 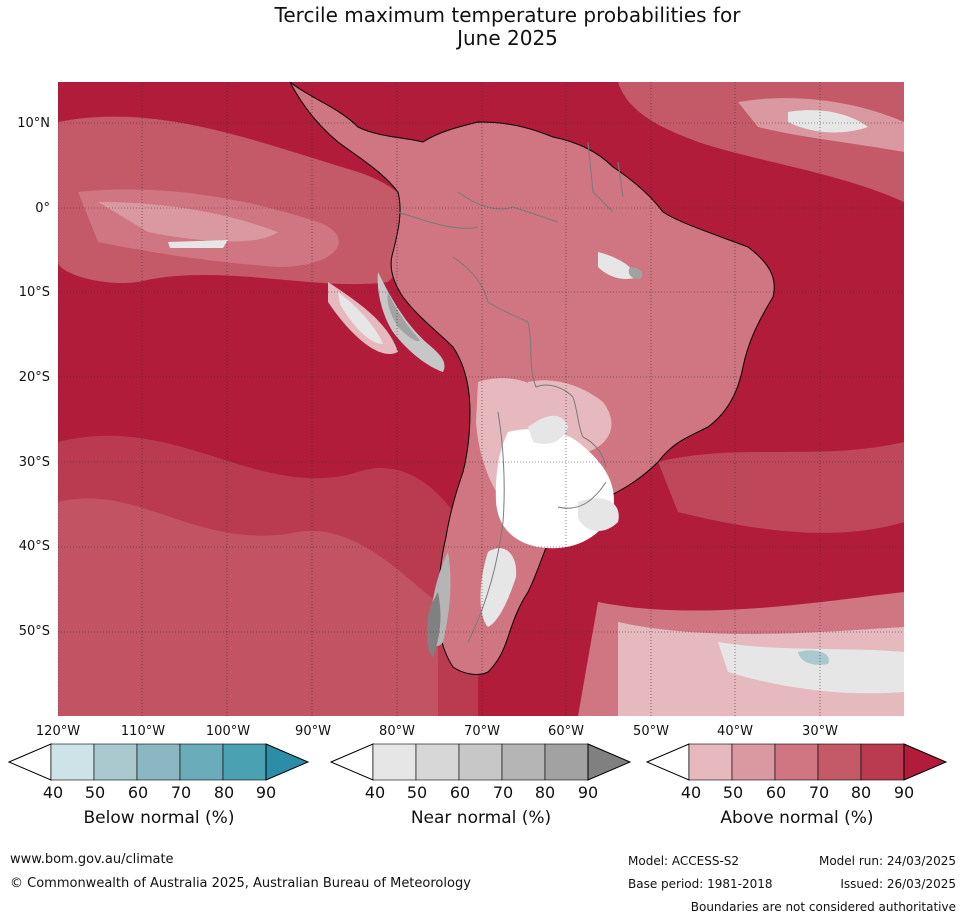 What do you see at coordinates (904, 792) in the screenshot?
I see `cb-above-tick: 90` at bounding box center [904, 792].